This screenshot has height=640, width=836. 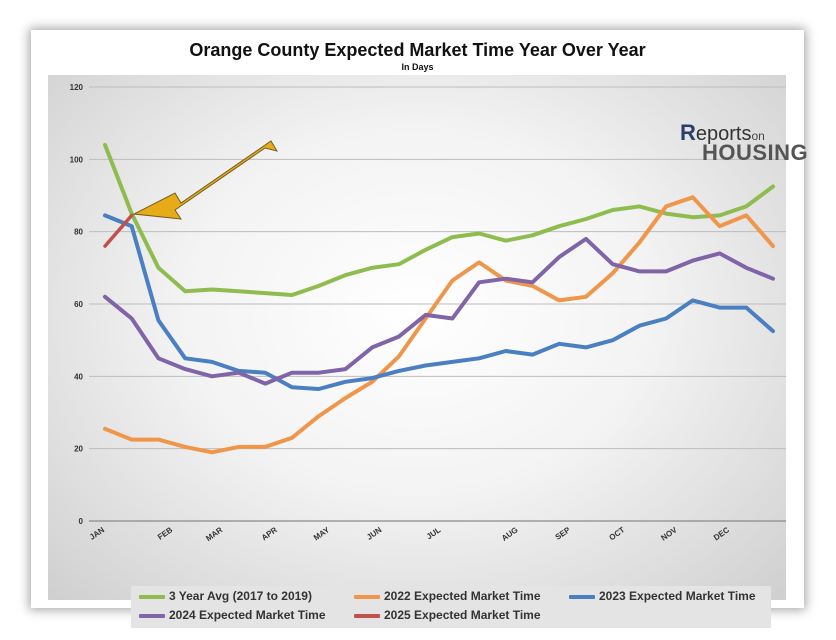 What do you see at coordinates (247, 615) in the screenshot?
I see `legend-label: 2024 Expected Market Time` at bounding box center [247, 615].